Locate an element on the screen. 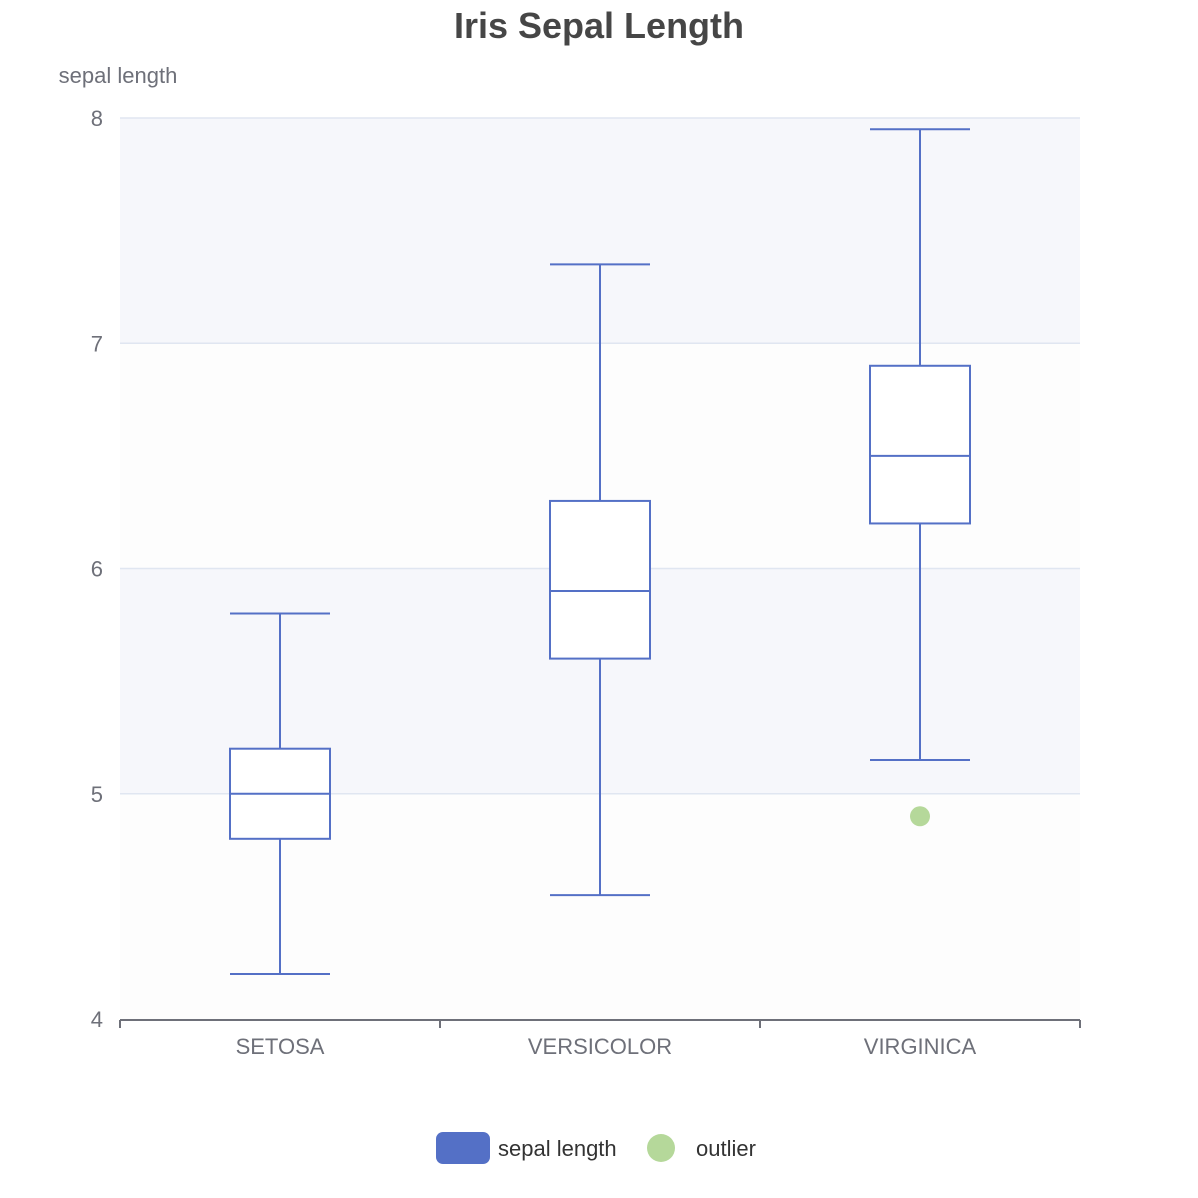 The image size is (1198, 1198). x-tick-label: VERSICOLOR is located at coordinates (600, 1046).